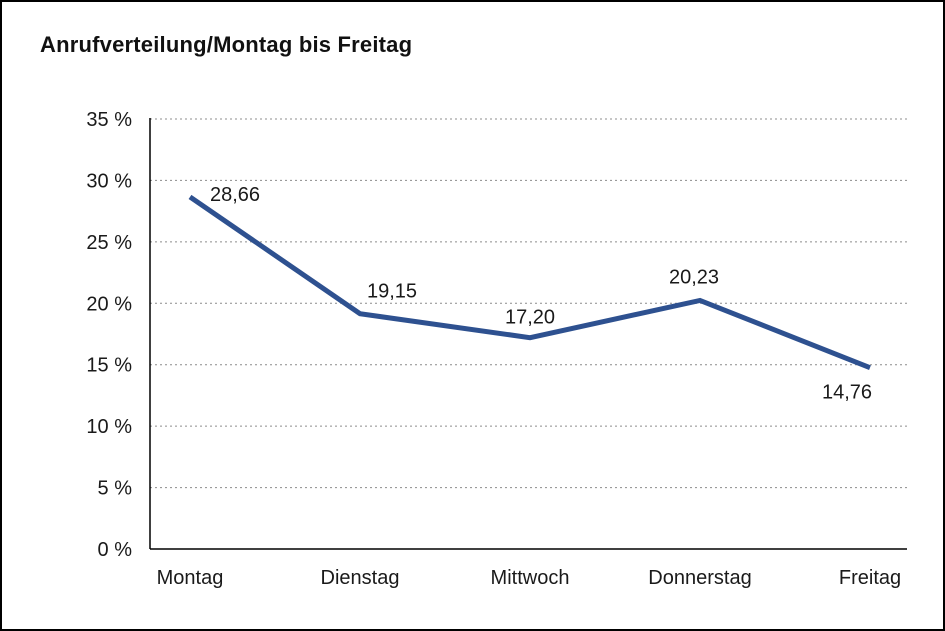 This screenshot has height=631, width=945. Describe the element at coordinates (109, 181) in the screenshot. I see `y-tick-label: 30 %` at that location.